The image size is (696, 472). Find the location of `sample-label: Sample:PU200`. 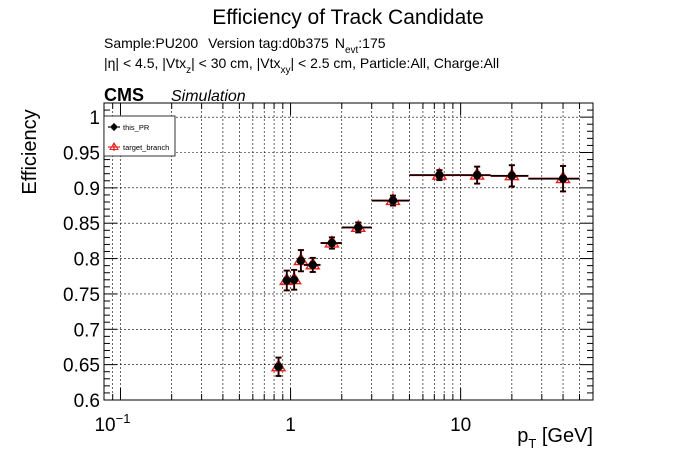

sample-label: Sample:PU200 is located at coordinates (151, 43).